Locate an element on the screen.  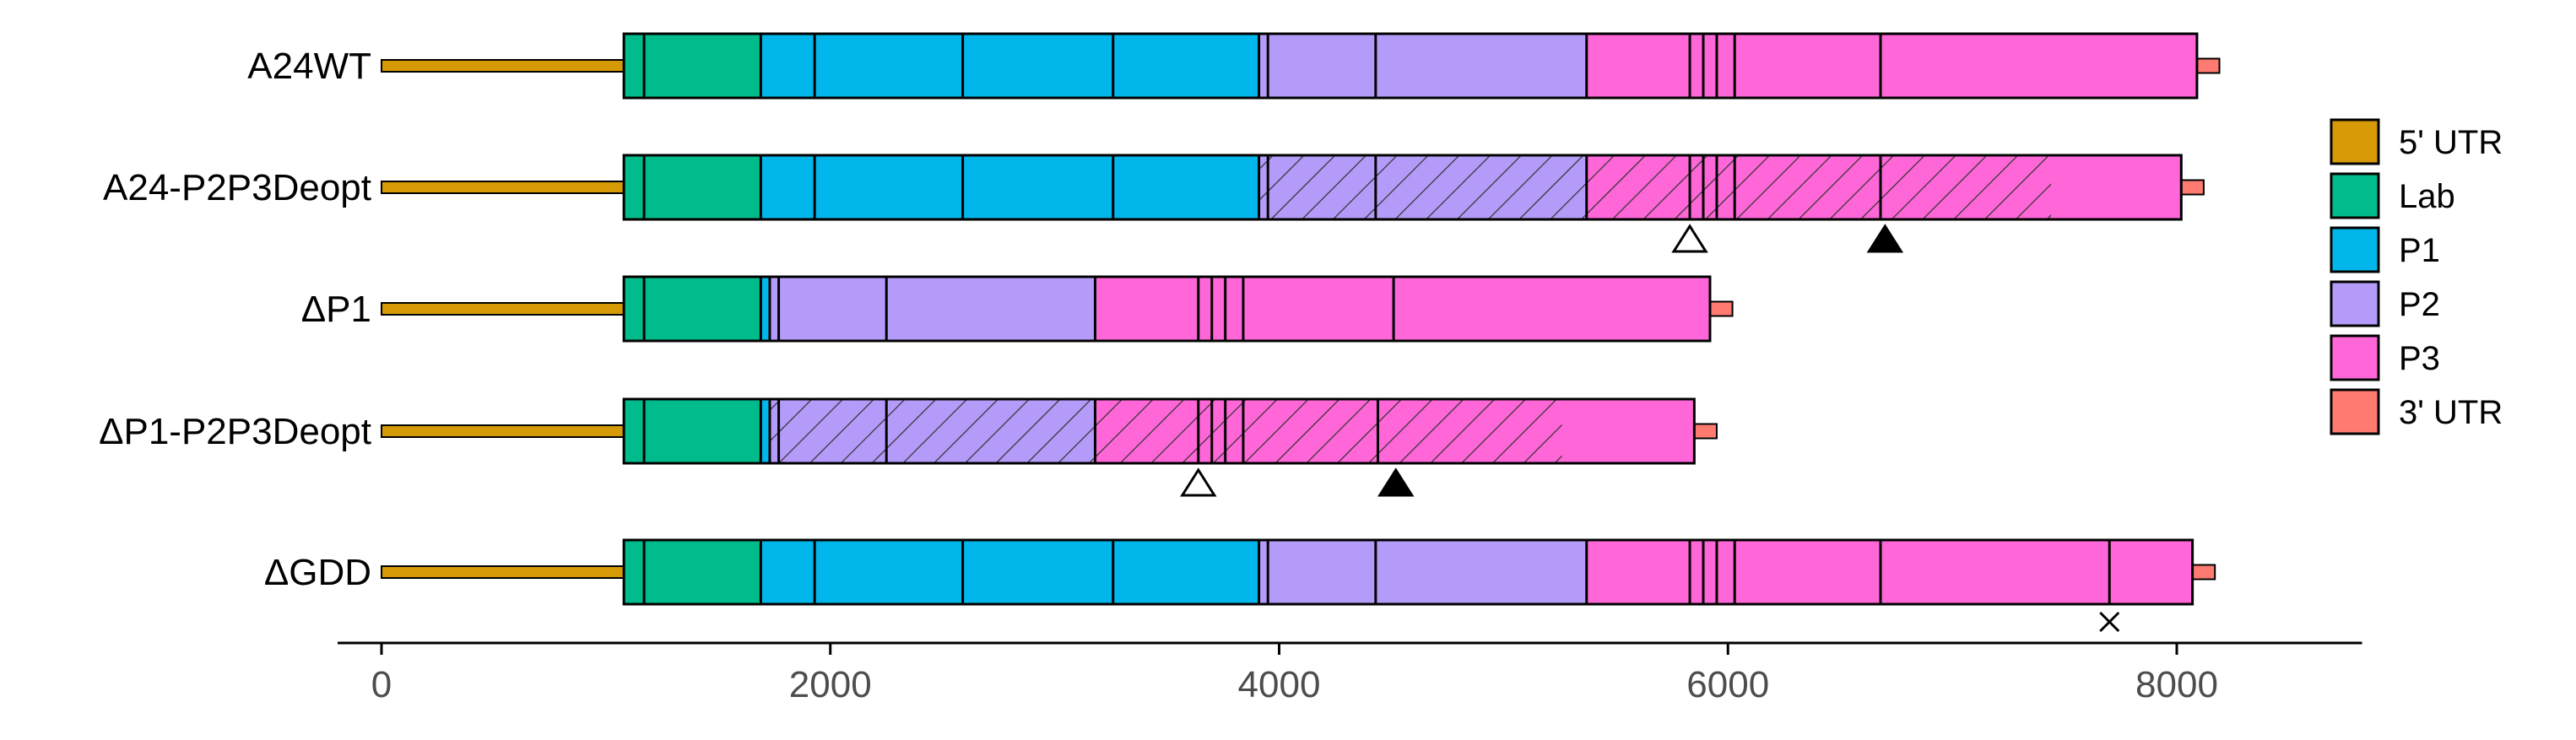
legend-label: P1 is located at coordinates (2419, 250).